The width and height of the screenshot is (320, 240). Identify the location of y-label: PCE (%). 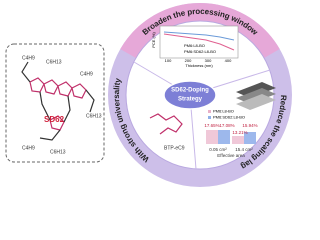
(153, 40).